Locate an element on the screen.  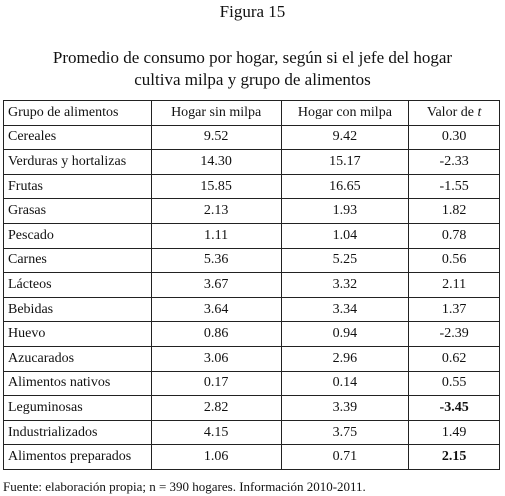
value-cell: 3.34 is located at coordinates (345, 309).